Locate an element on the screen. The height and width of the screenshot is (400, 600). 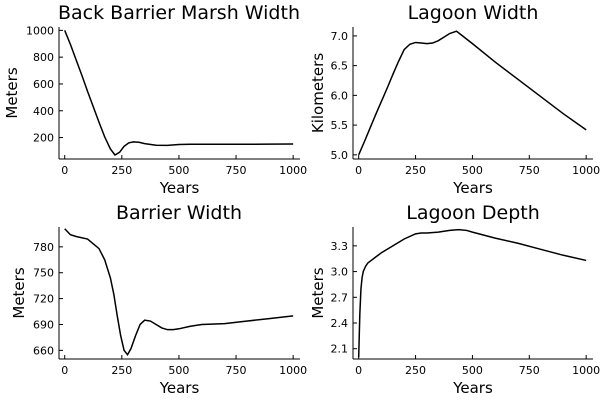
chart-title: Barrier Width is located at coordinates (179, 213).